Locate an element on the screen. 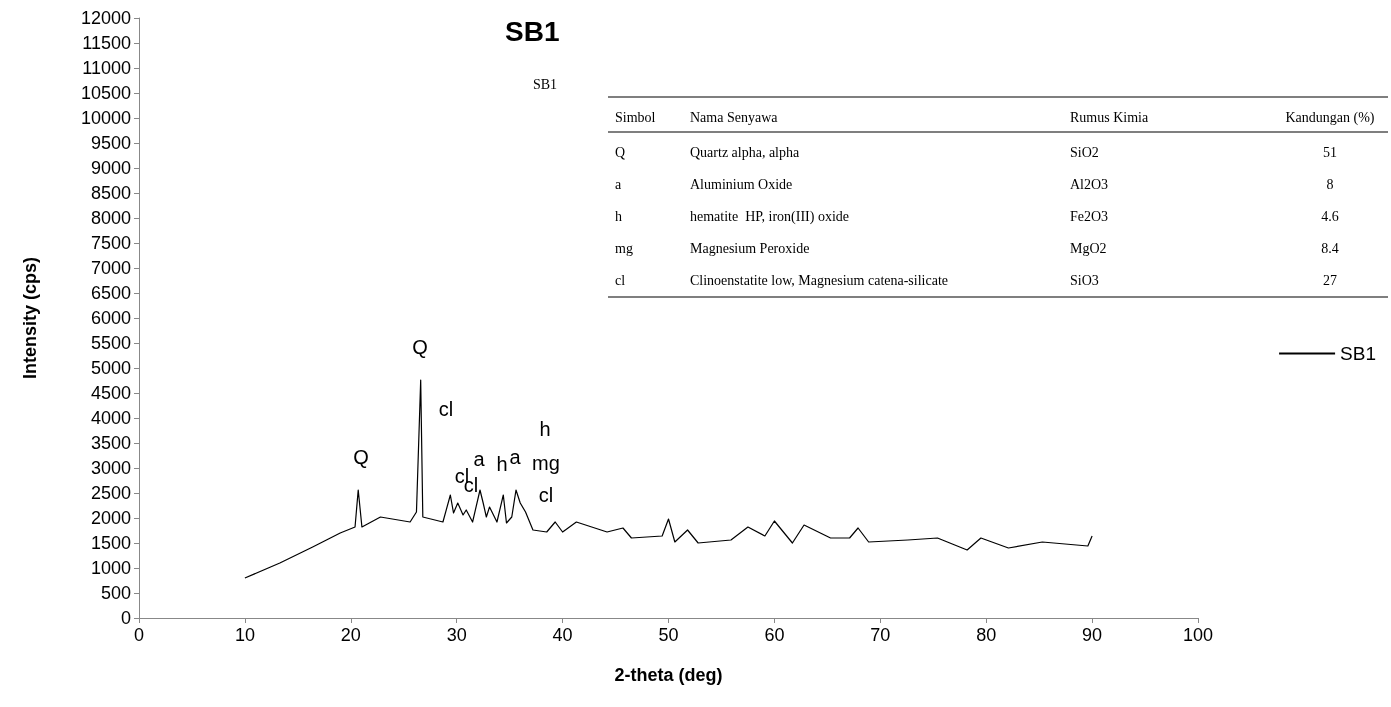 Image resolution: width=1391 pixels, height=707 pixels. annotation: Clinoenstatite low, Magnesium catena-silicate is located at coordinates (819, 280).